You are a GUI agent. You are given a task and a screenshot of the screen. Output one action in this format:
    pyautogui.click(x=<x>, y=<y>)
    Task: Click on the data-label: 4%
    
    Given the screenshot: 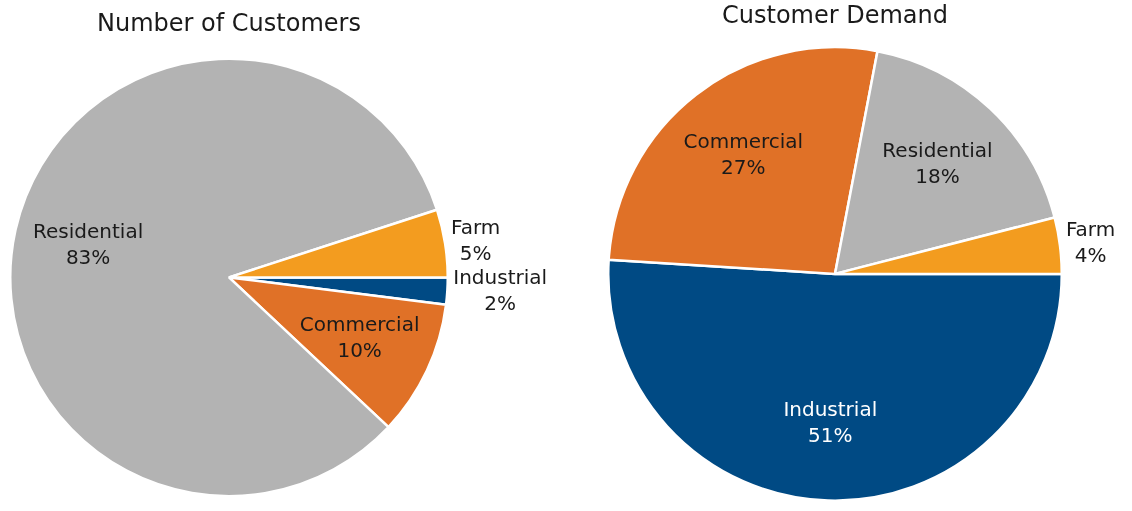 What is the action you would take?
    pyautogui.click(x=1090, y=255)
    